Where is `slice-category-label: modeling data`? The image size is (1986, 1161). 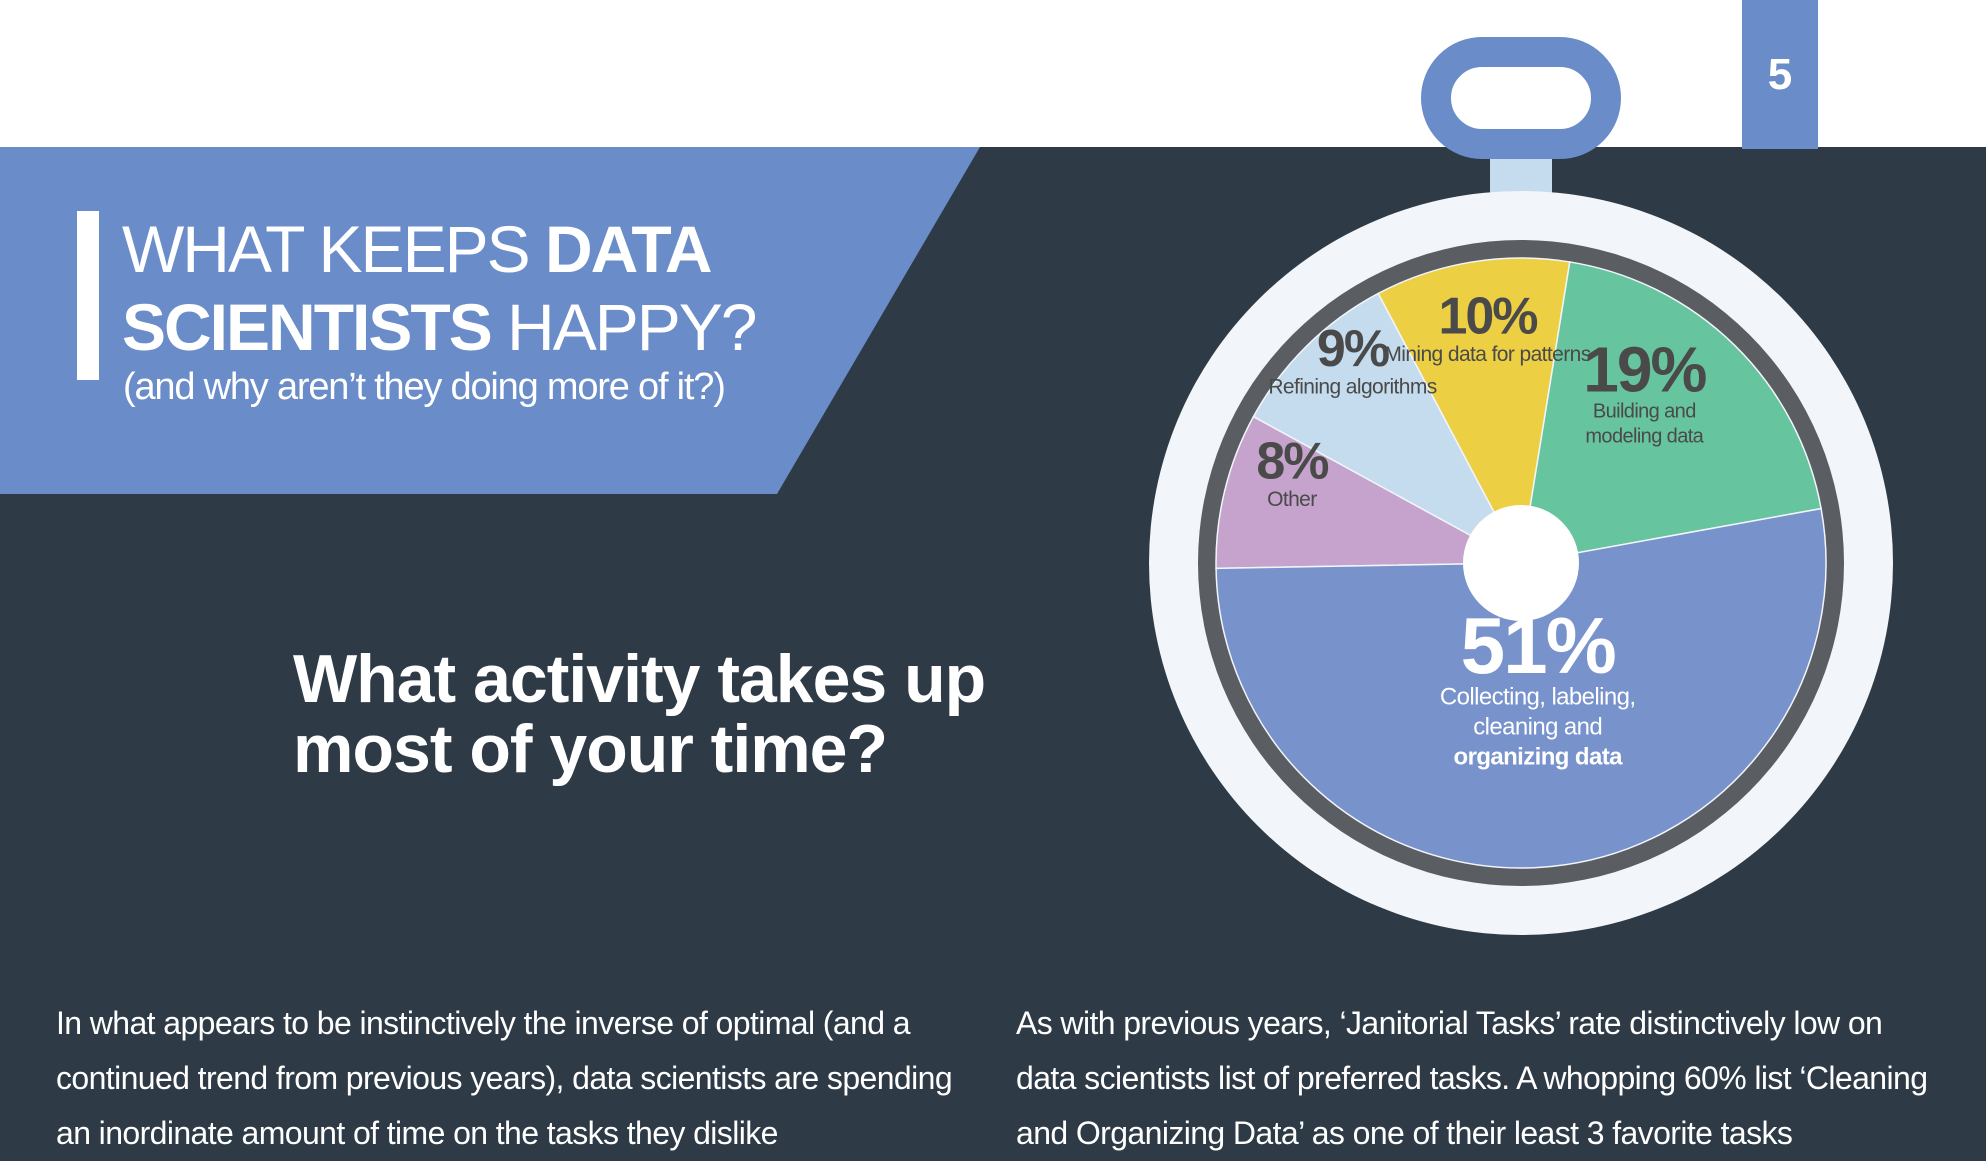 slice-category-label: modeling data is located at coordinates (1644, 436).